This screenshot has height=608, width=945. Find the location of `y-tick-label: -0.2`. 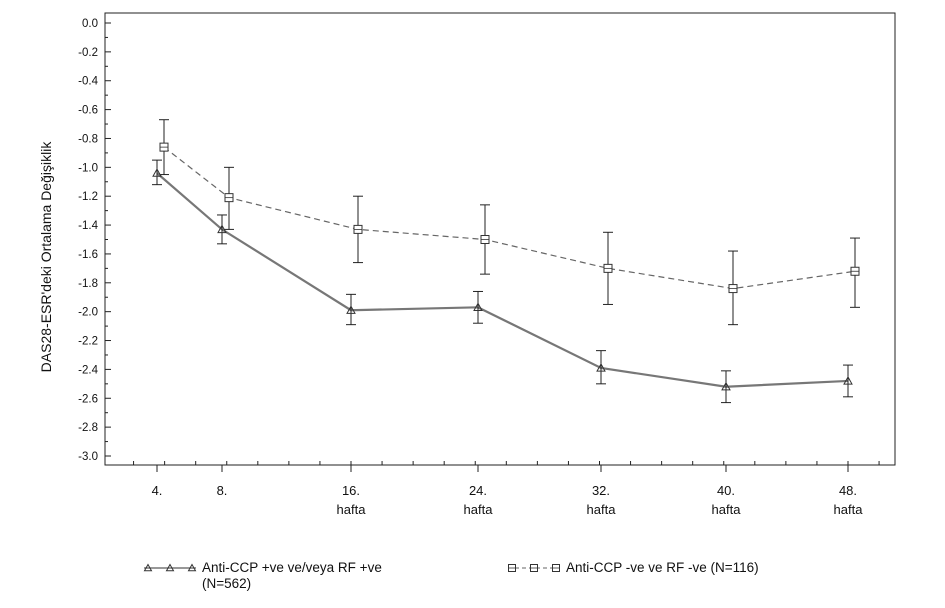

y-tick-label: -0.2 is located at coordinates (88, 53).